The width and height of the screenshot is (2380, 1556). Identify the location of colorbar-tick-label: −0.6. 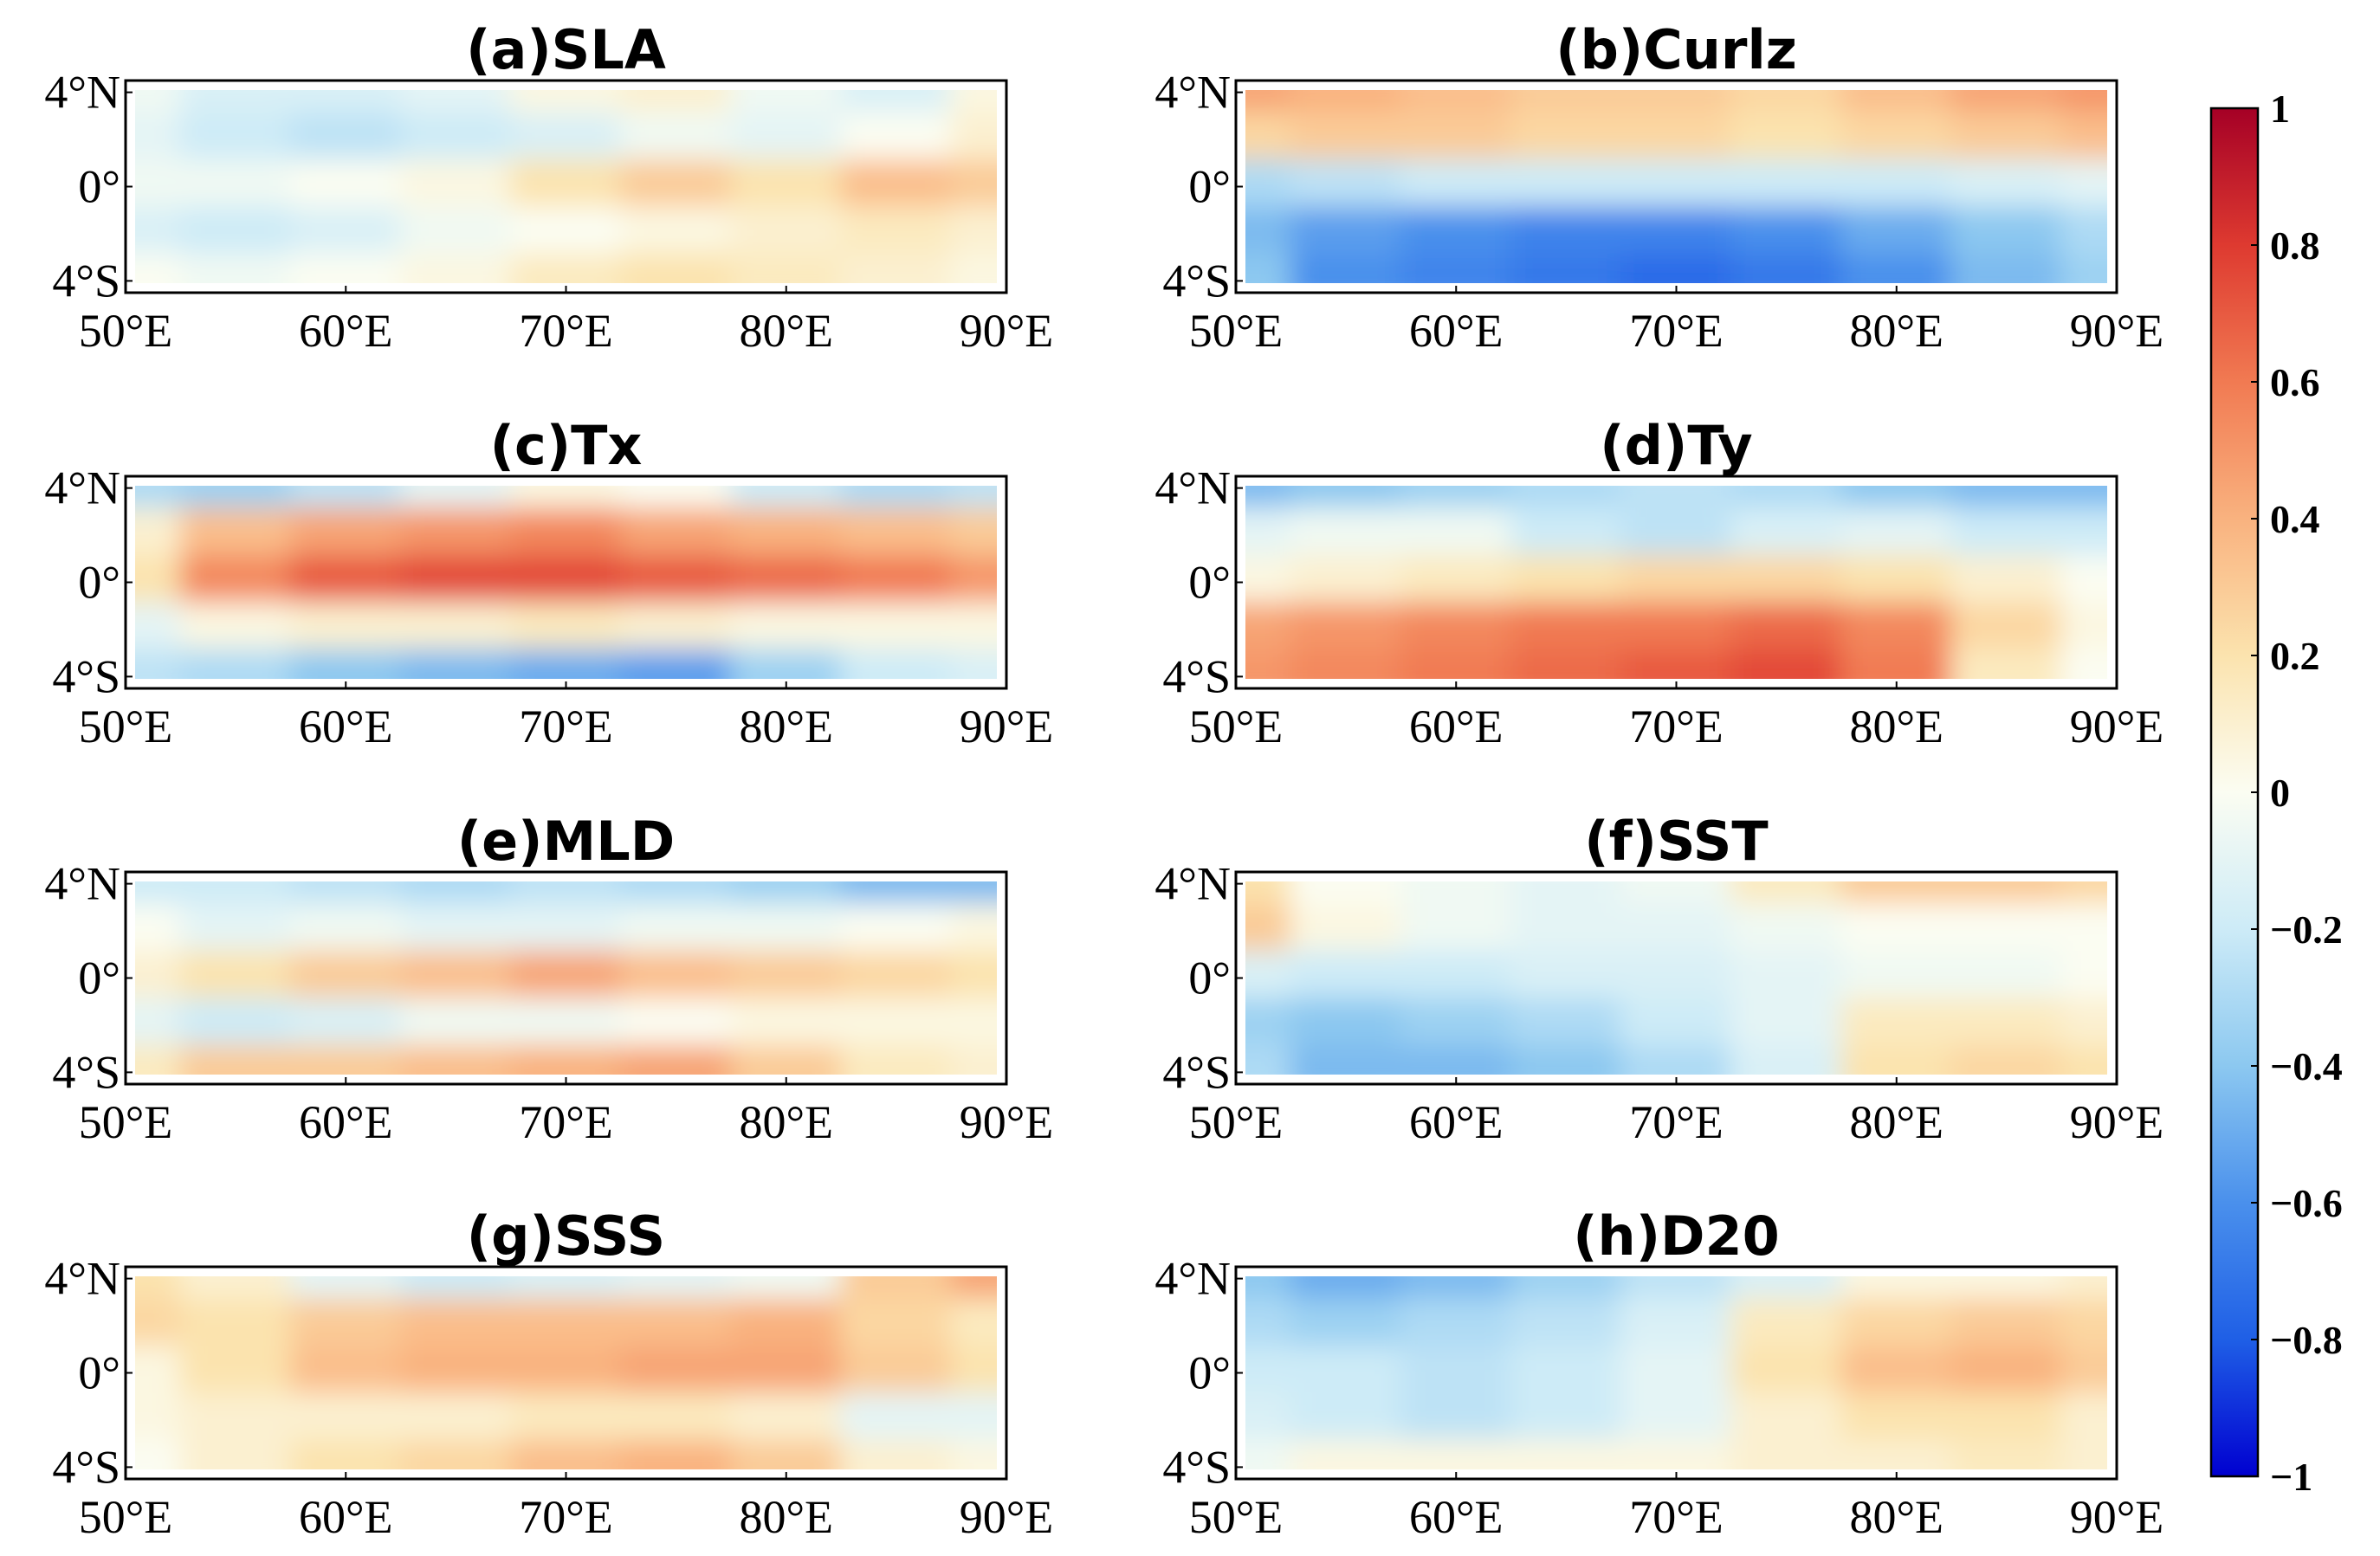
(2306, 1203).